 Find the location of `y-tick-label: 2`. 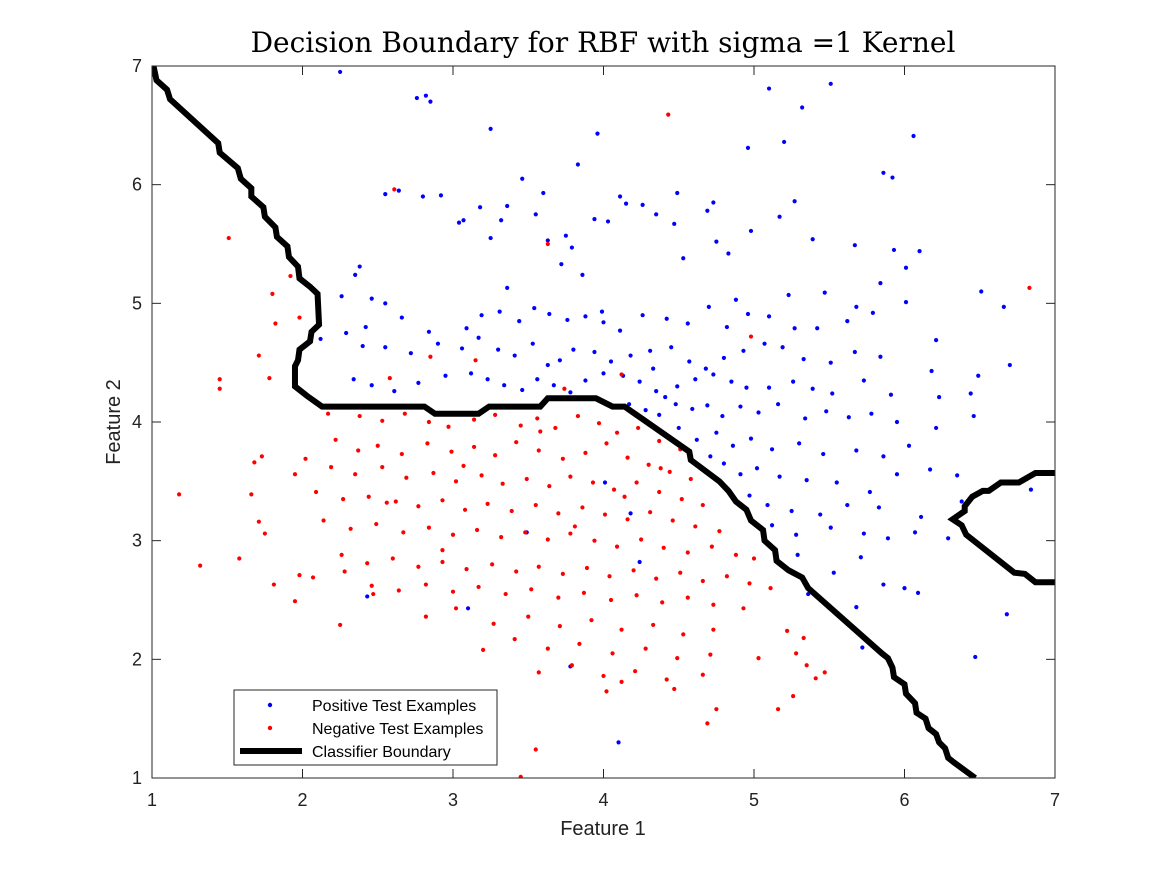

y-tick-label: 2 is located at coordinates (137, 659).